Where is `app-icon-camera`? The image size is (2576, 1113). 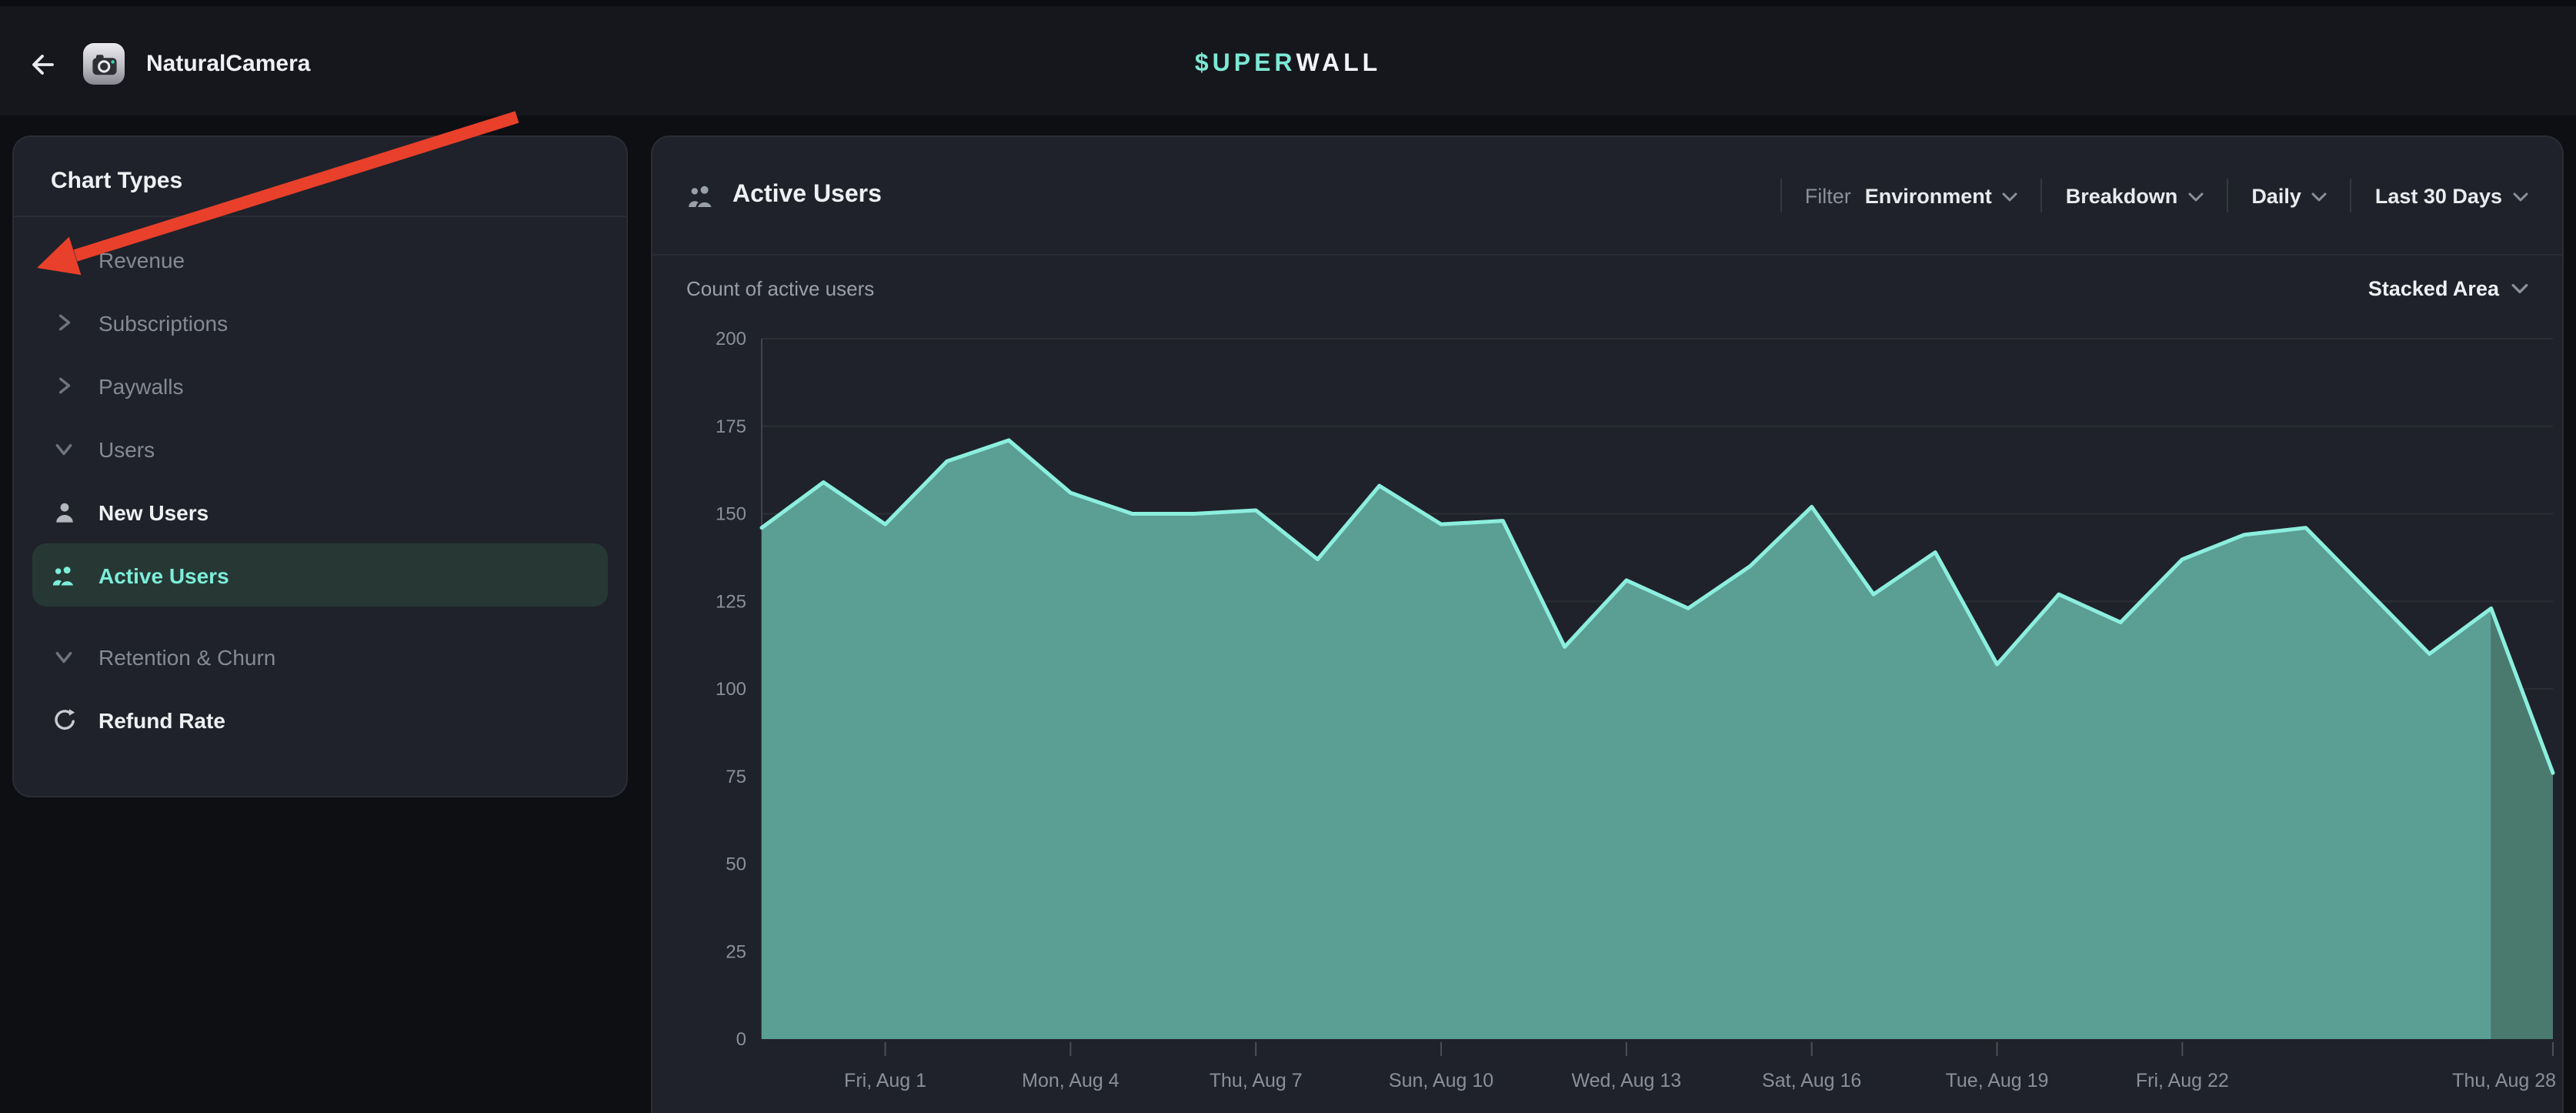
app-icon-camera is located at coordinates (104, 64).